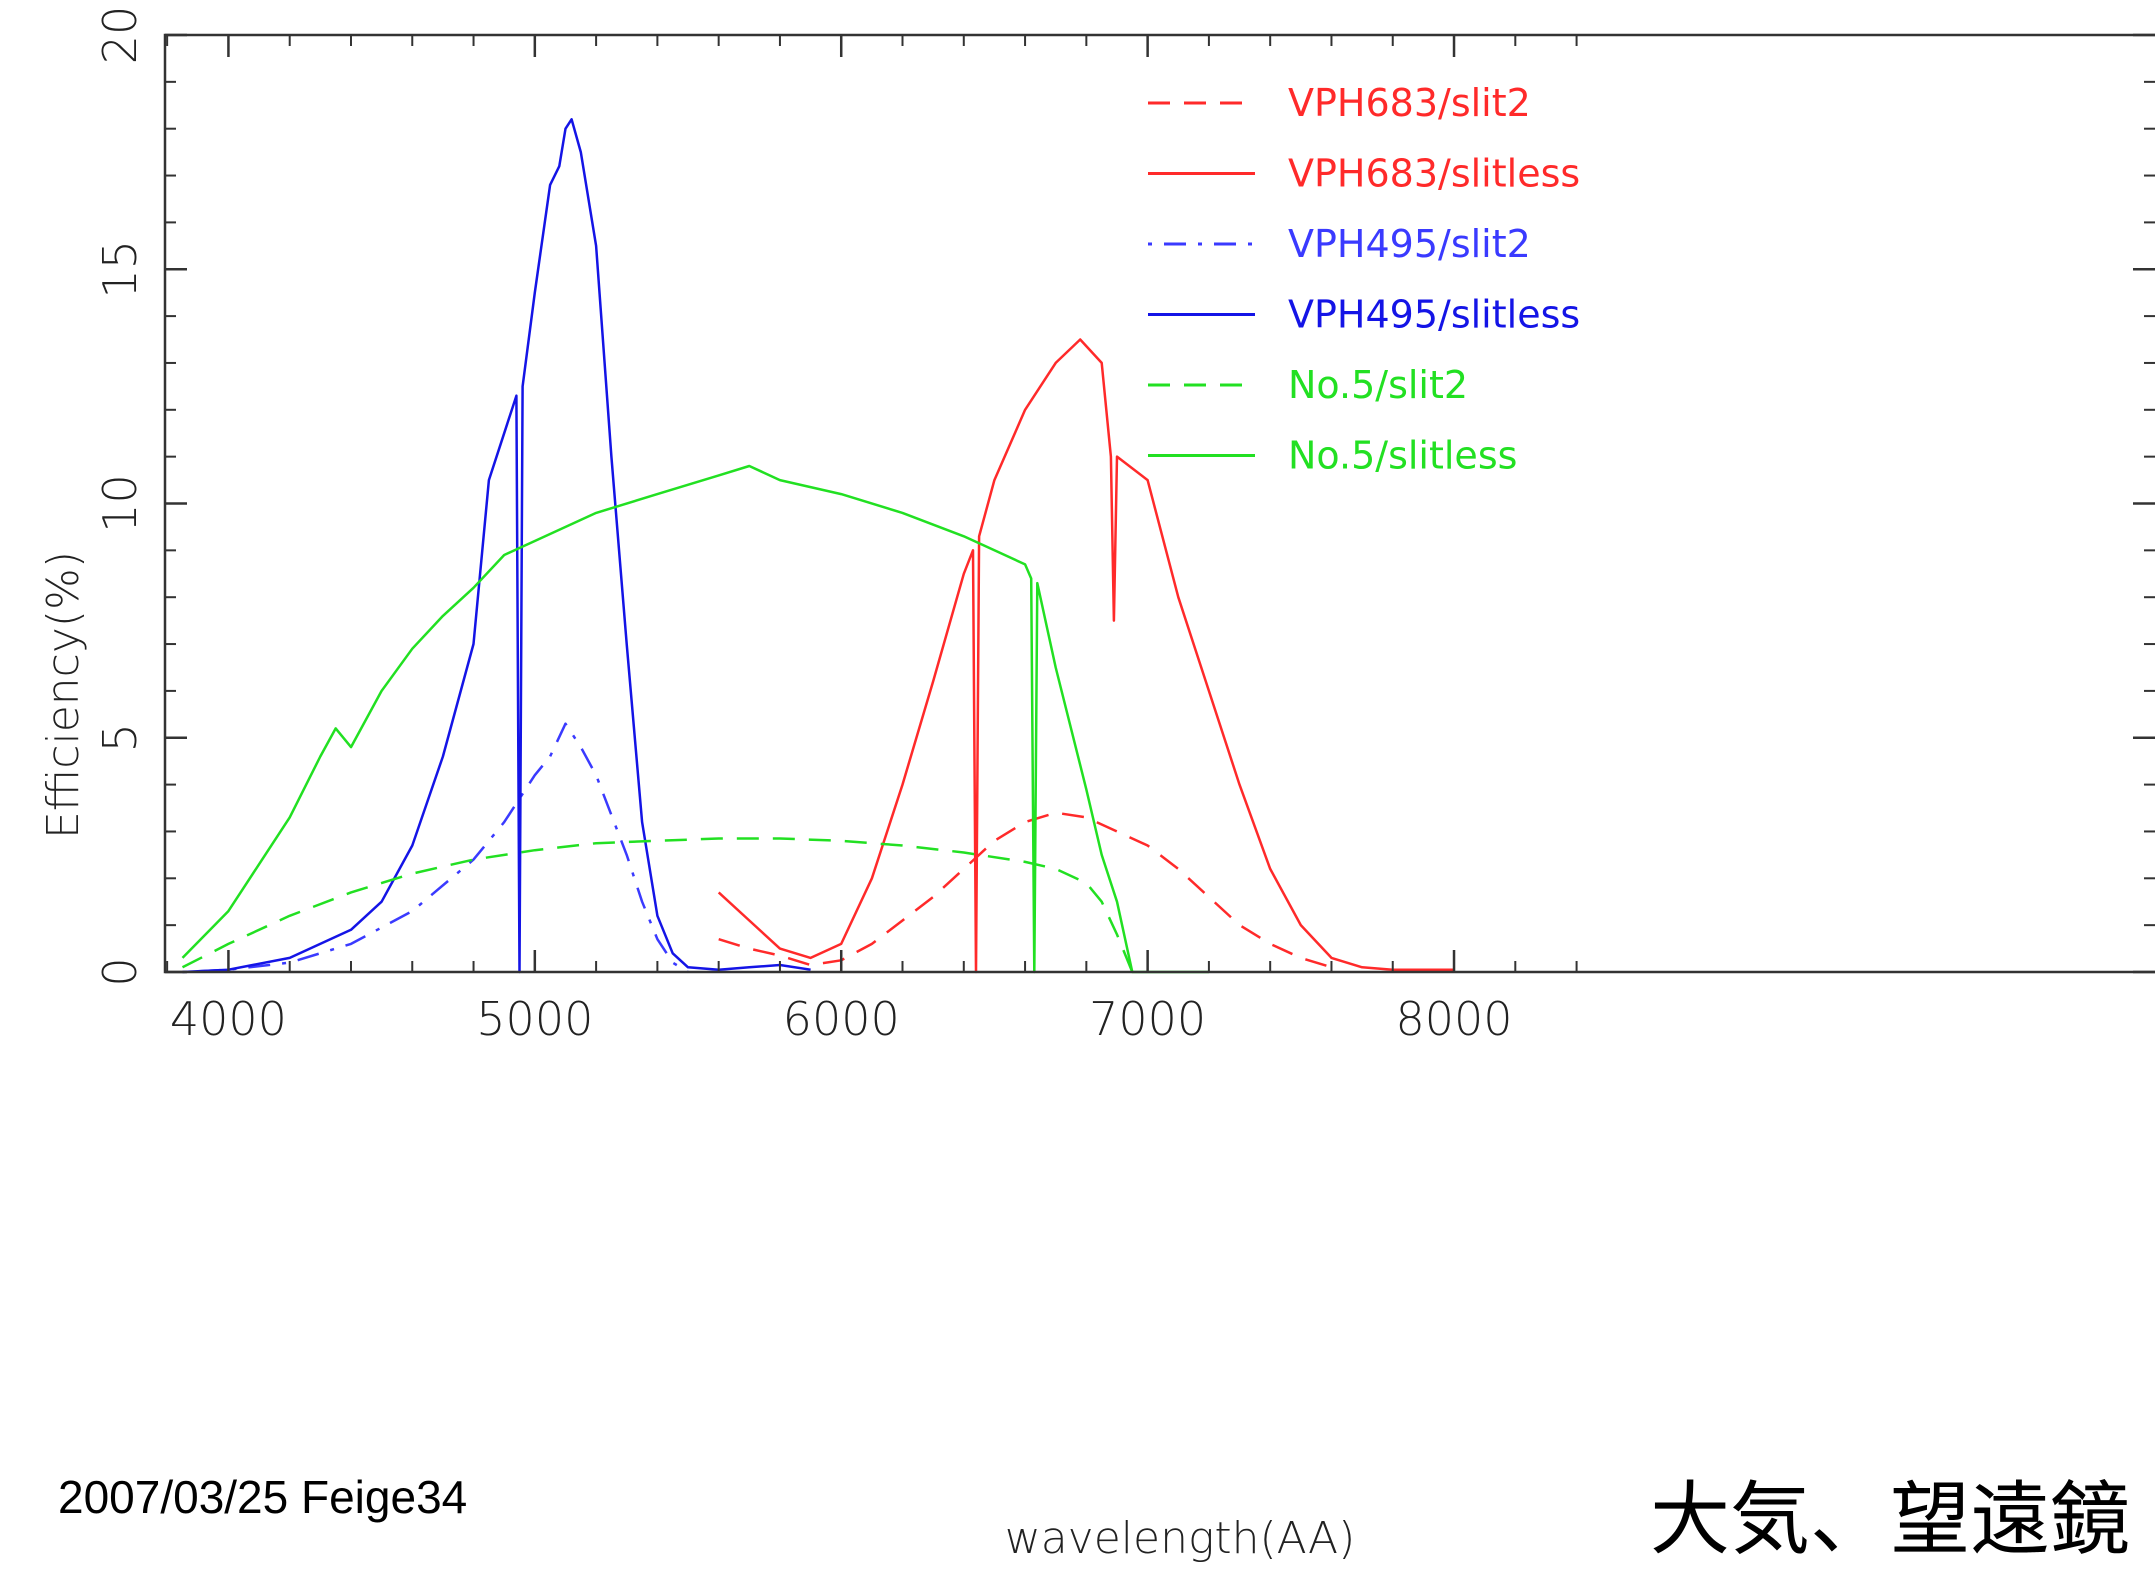 This screenshot has width=2155, height=1573. I want to click on x-tick-label: 7000, so click(1147, 1019).